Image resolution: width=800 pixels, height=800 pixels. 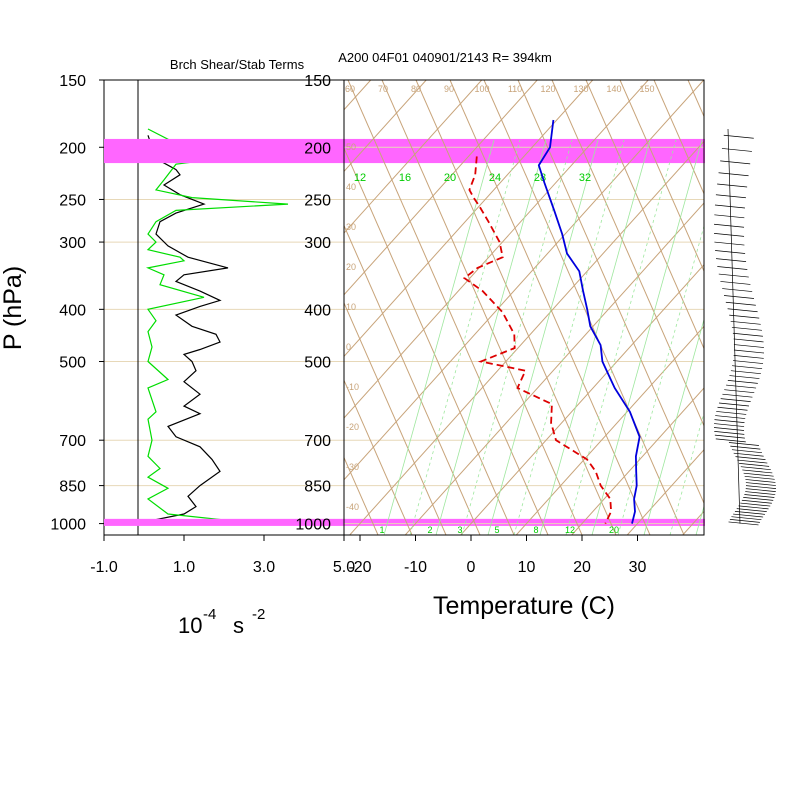 What do you see at coordinates (404, 522) in the screenshot?
I see `highlight-band` at bounding box center [404, 522].